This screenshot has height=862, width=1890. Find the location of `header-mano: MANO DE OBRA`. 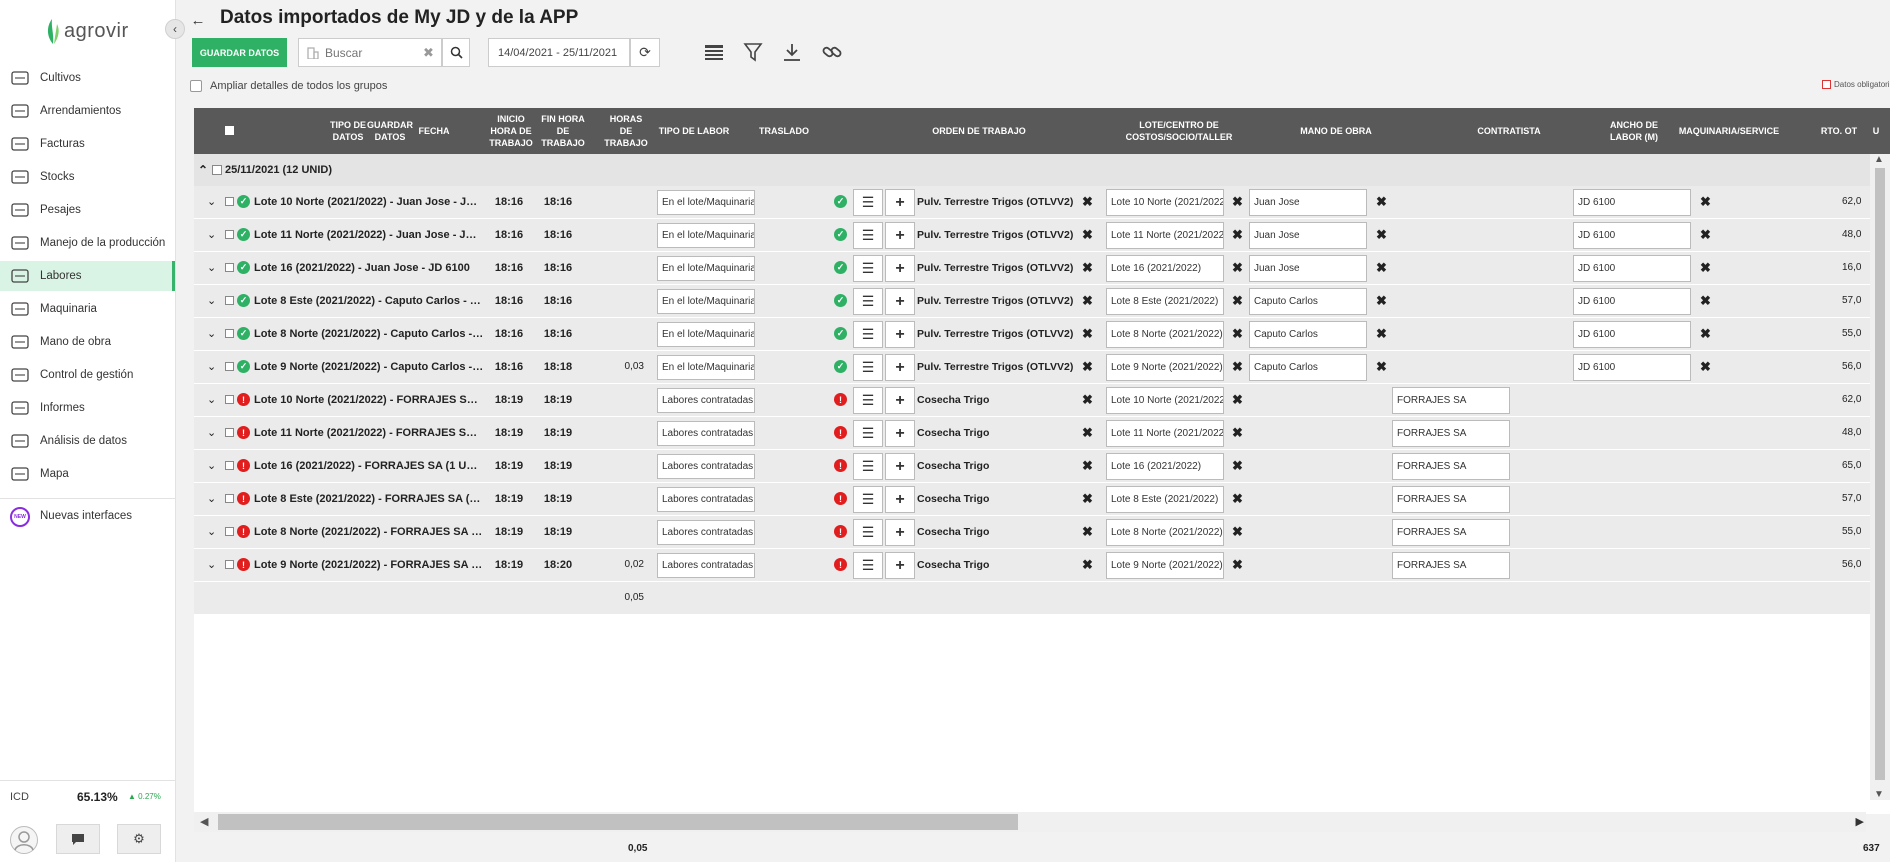

header-mano: MANO DE OBRA is located at coordinates (1336, 131).